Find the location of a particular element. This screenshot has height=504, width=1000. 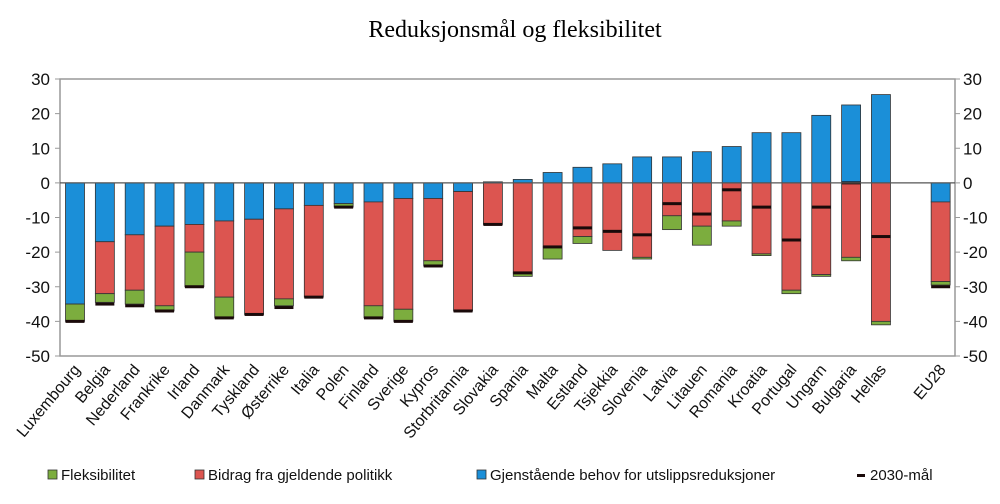

legend-label: 2030-mål is located at coordinates (901, 475).